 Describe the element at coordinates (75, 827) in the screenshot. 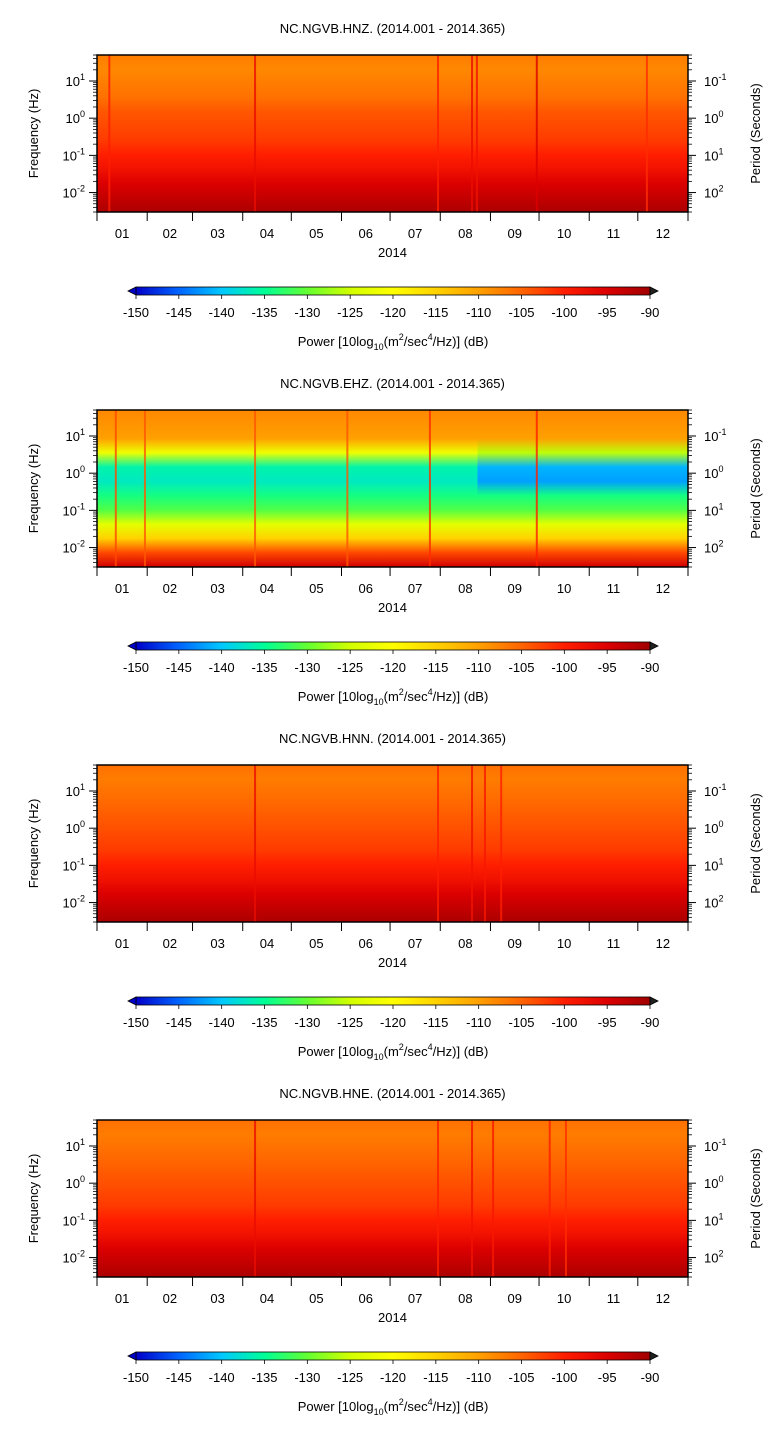

I see `y-tick-label: 10⁰` at that location.